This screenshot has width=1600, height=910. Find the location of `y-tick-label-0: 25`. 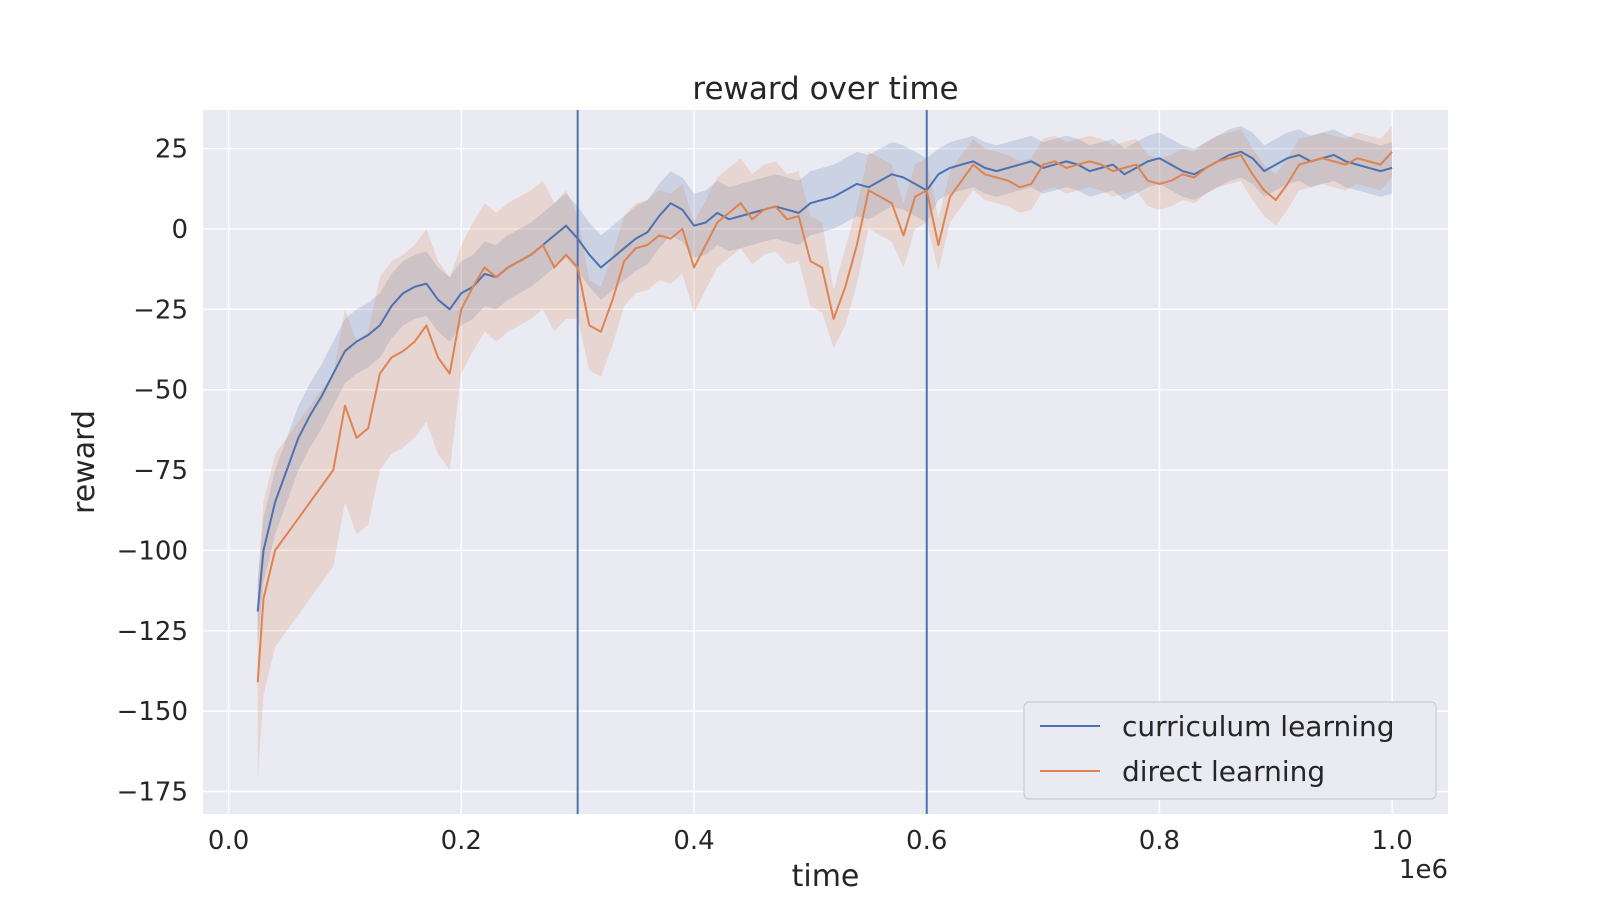

y-tick-label-0: 25 is located at coordinates (171, 150).